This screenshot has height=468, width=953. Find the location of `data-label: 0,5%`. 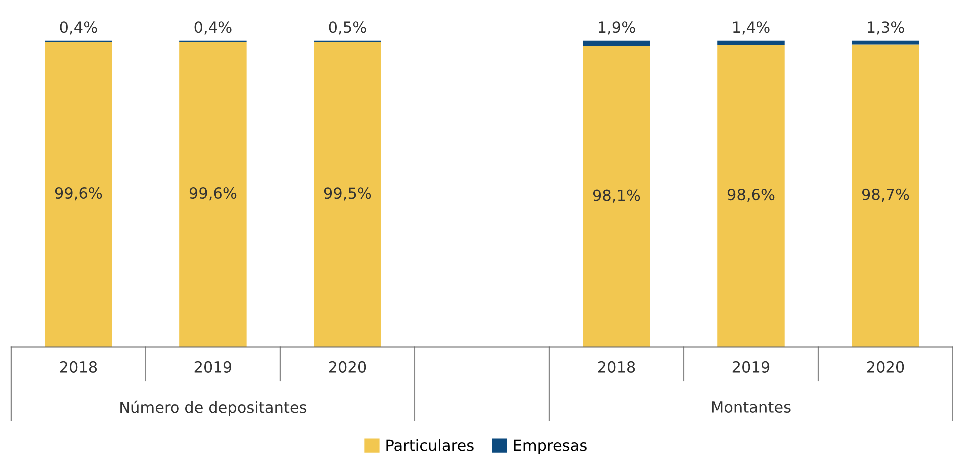

data-label: 0,5% is located at coordinates (347, 28).